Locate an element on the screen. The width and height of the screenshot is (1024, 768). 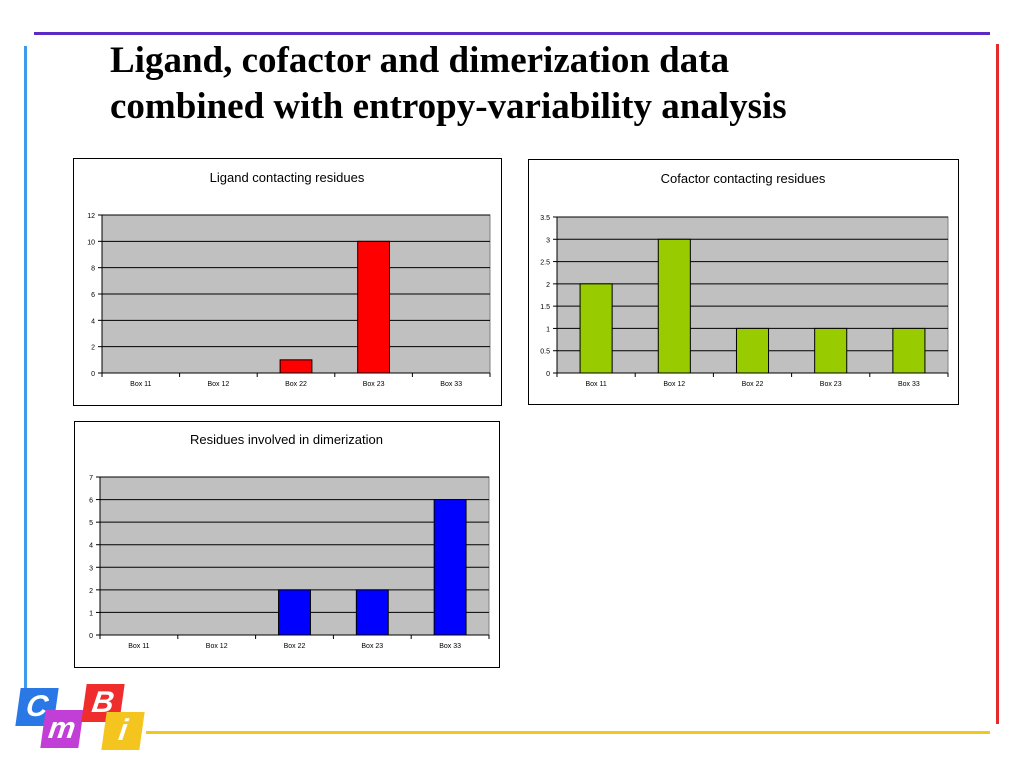
dimerization-y-tick-label: 2 is located at coordinates (91, 591).